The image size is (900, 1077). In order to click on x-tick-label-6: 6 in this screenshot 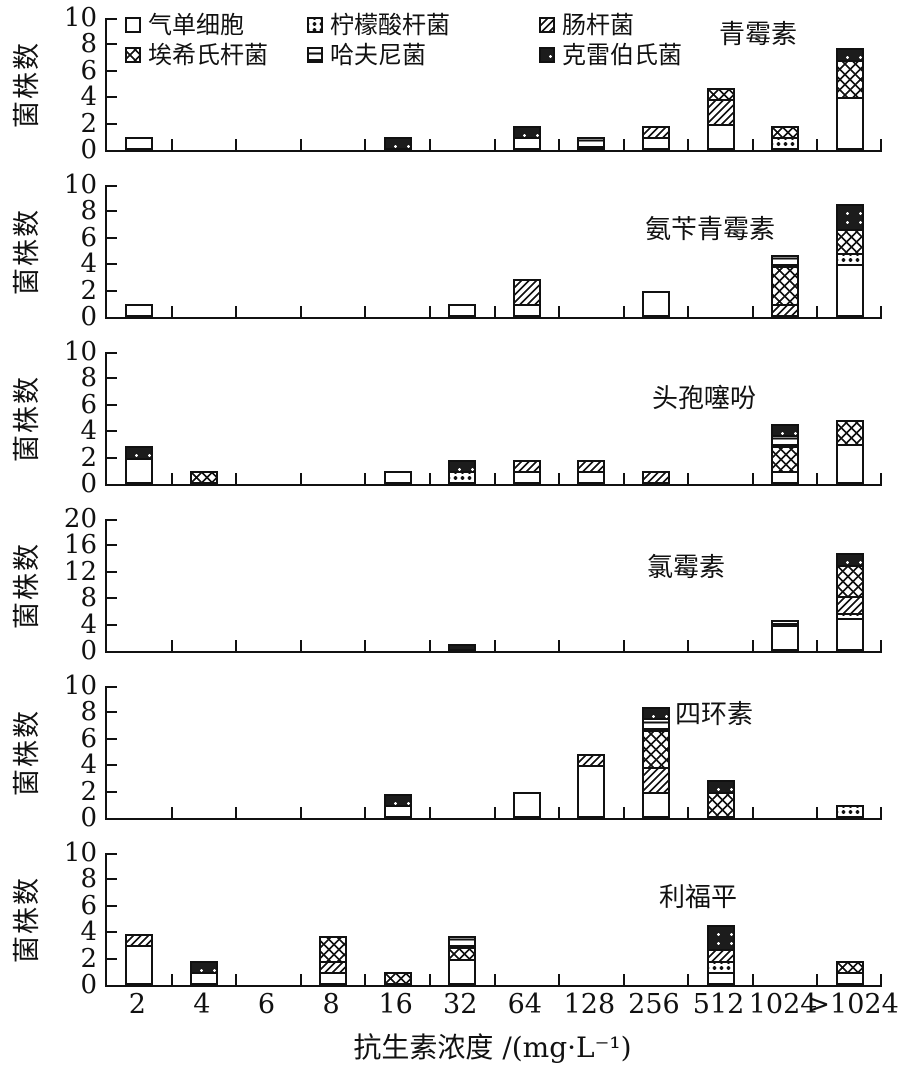, I will do `click(266, 1004)`.